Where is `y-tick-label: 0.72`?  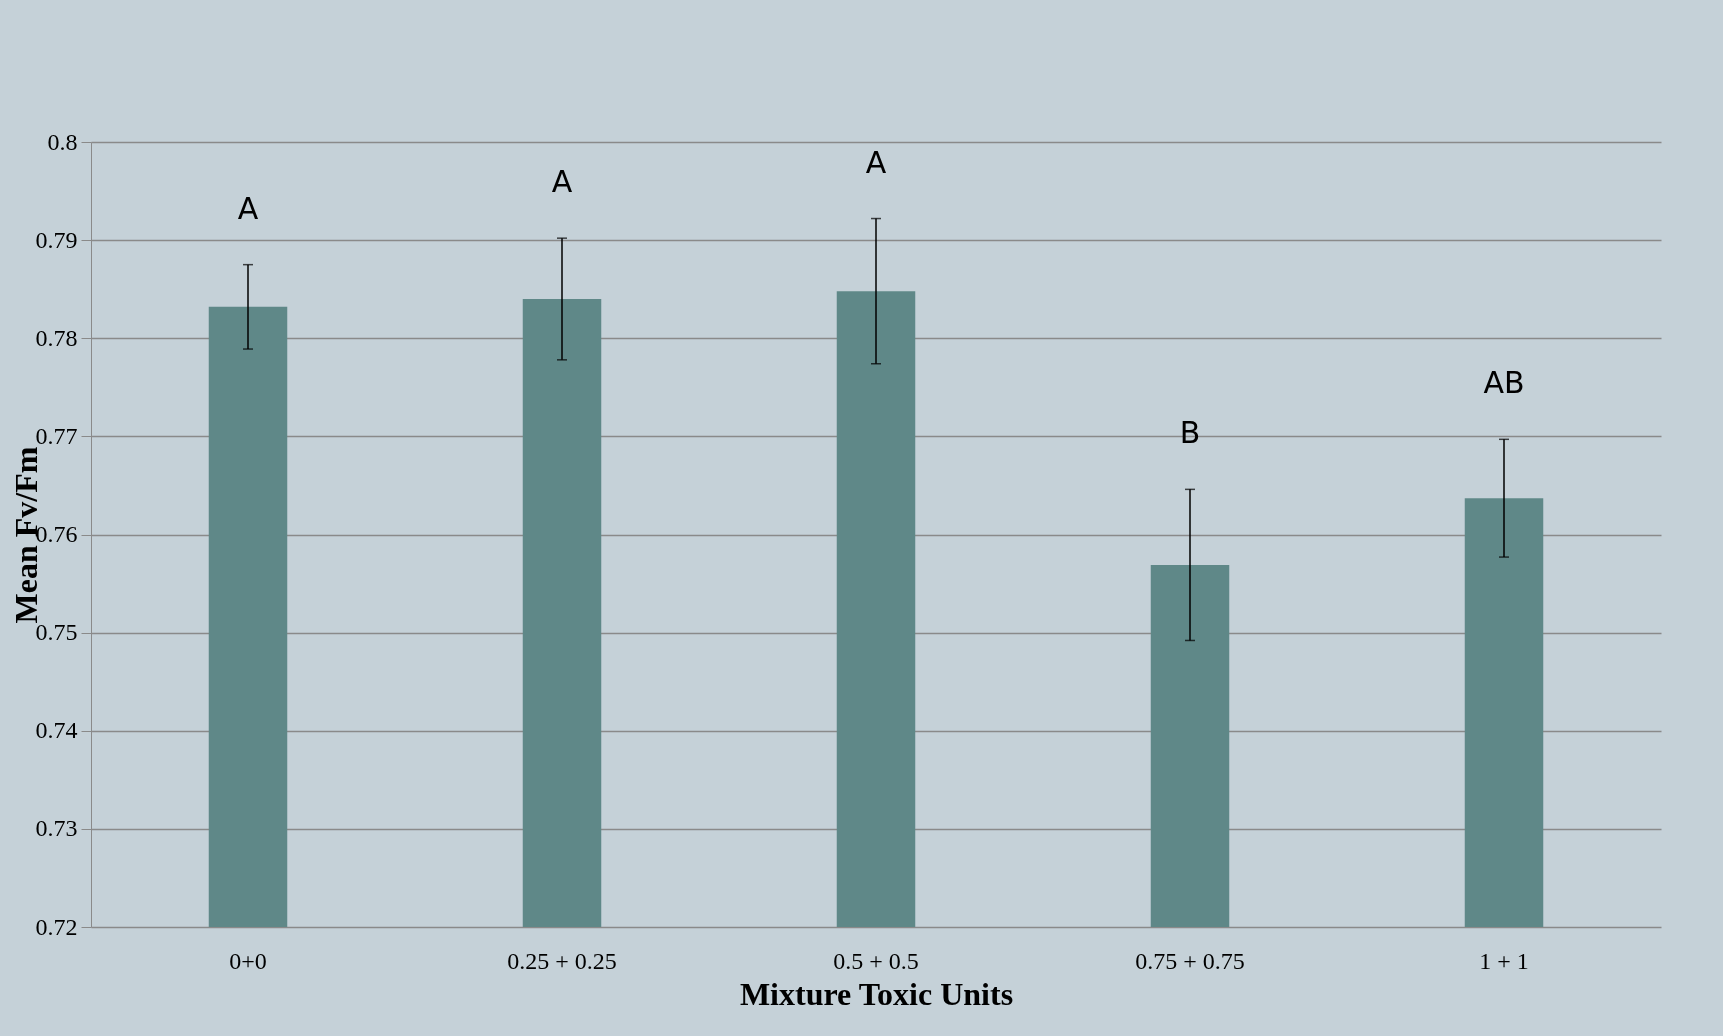 y-tick-label: 0.72 is located at coordinates (56, 926).